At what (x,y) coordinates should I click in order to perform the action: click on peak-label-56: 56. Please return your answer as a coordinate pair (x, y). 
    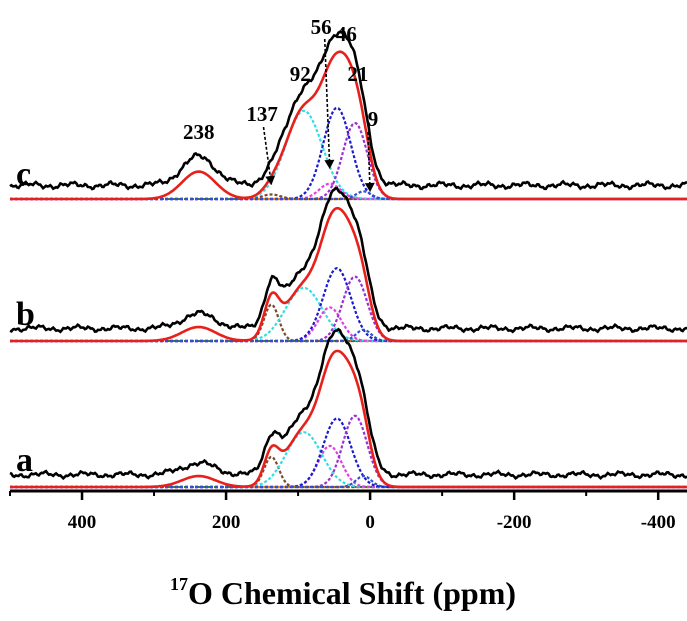
    Looking at the image, I should click on (321, 27).